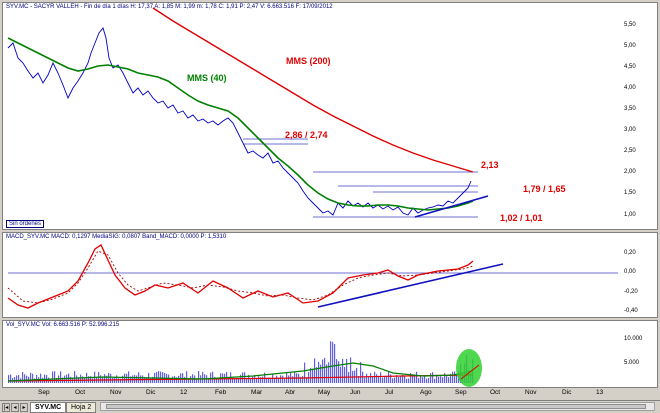 The image size is (660, 413). Describe the element at coordinates (25, 224) in the screenshot. I see `sin-ordenes-button: Sin órdenes` at that location.